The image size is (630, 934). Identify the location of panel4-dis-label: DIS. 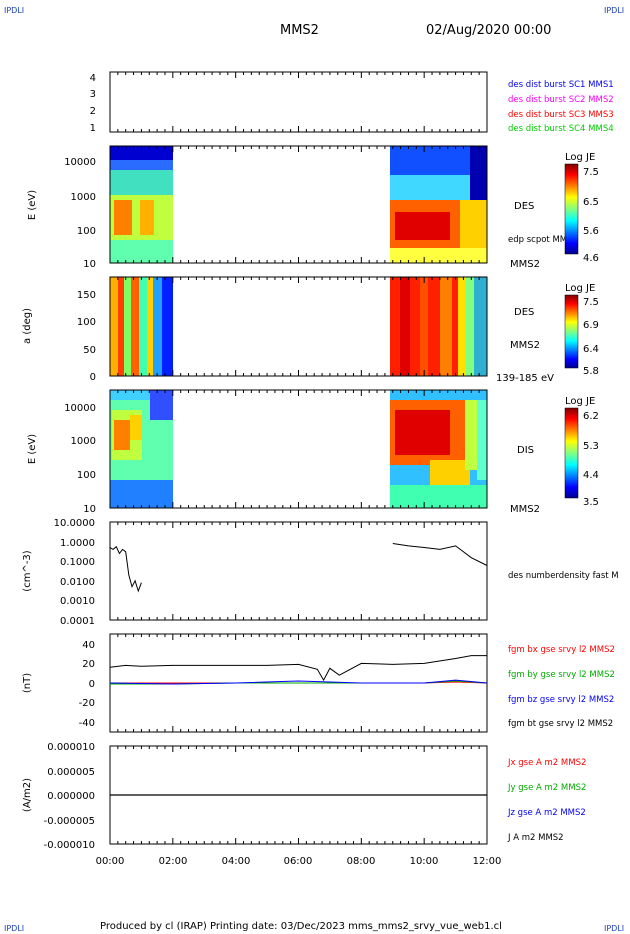
(525, 450).